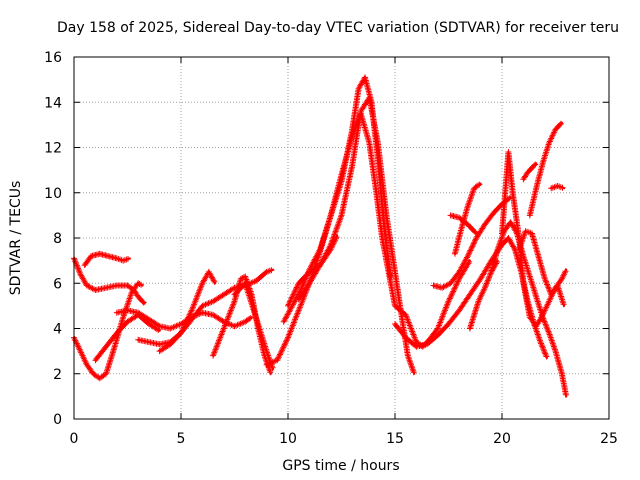 The image size is (640, 480). I want to click on y-axis-label: SDTVAR / TECUs, so click(16, 238).